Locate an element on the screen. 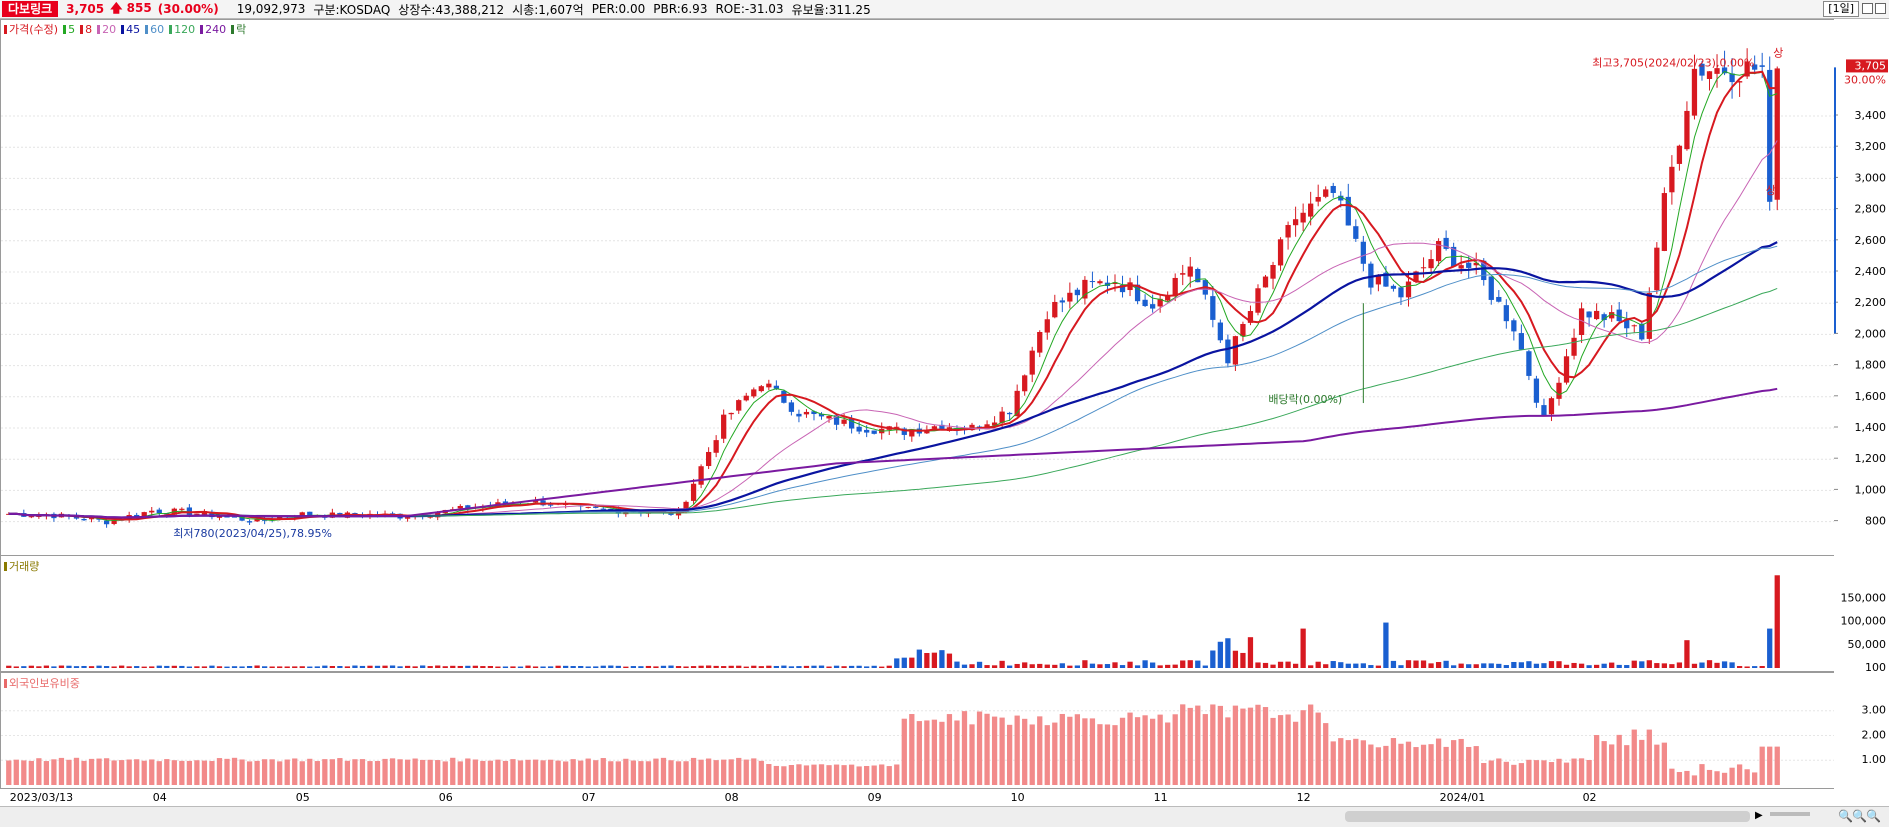  stock-name: 다보링크 is located at coordinates (30, 9).